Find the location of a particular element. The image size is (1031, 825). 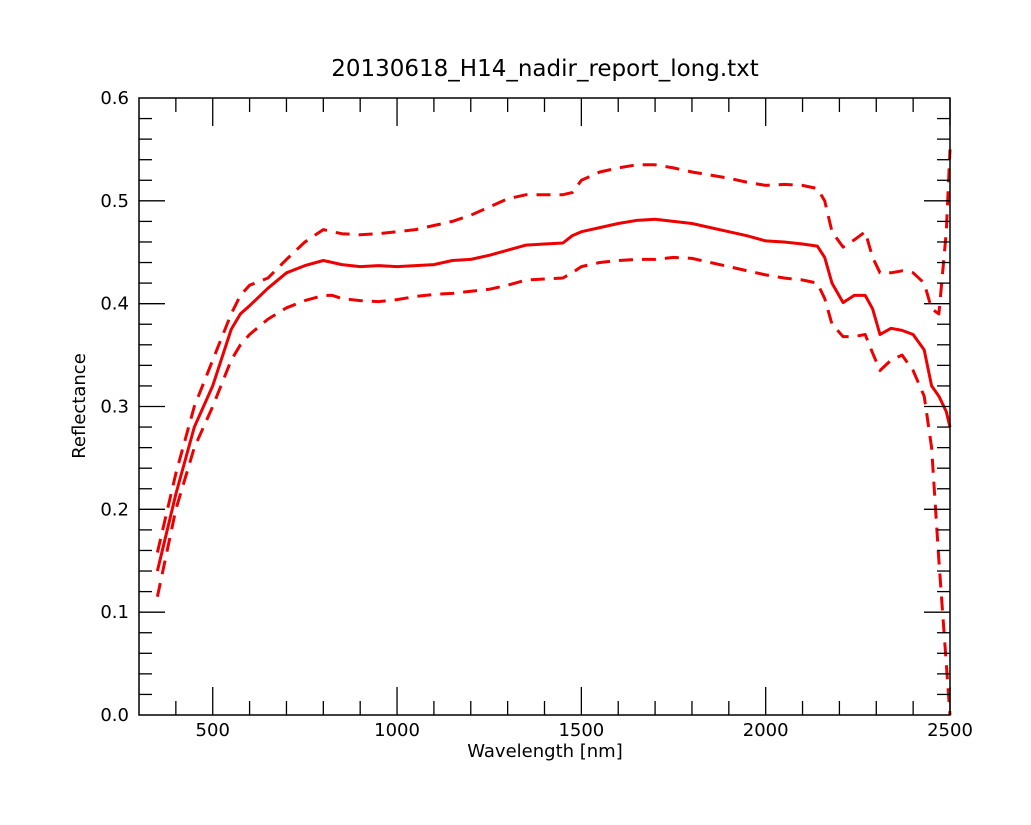

x-tick-label: 2000 is located at coordinates (766, 730).